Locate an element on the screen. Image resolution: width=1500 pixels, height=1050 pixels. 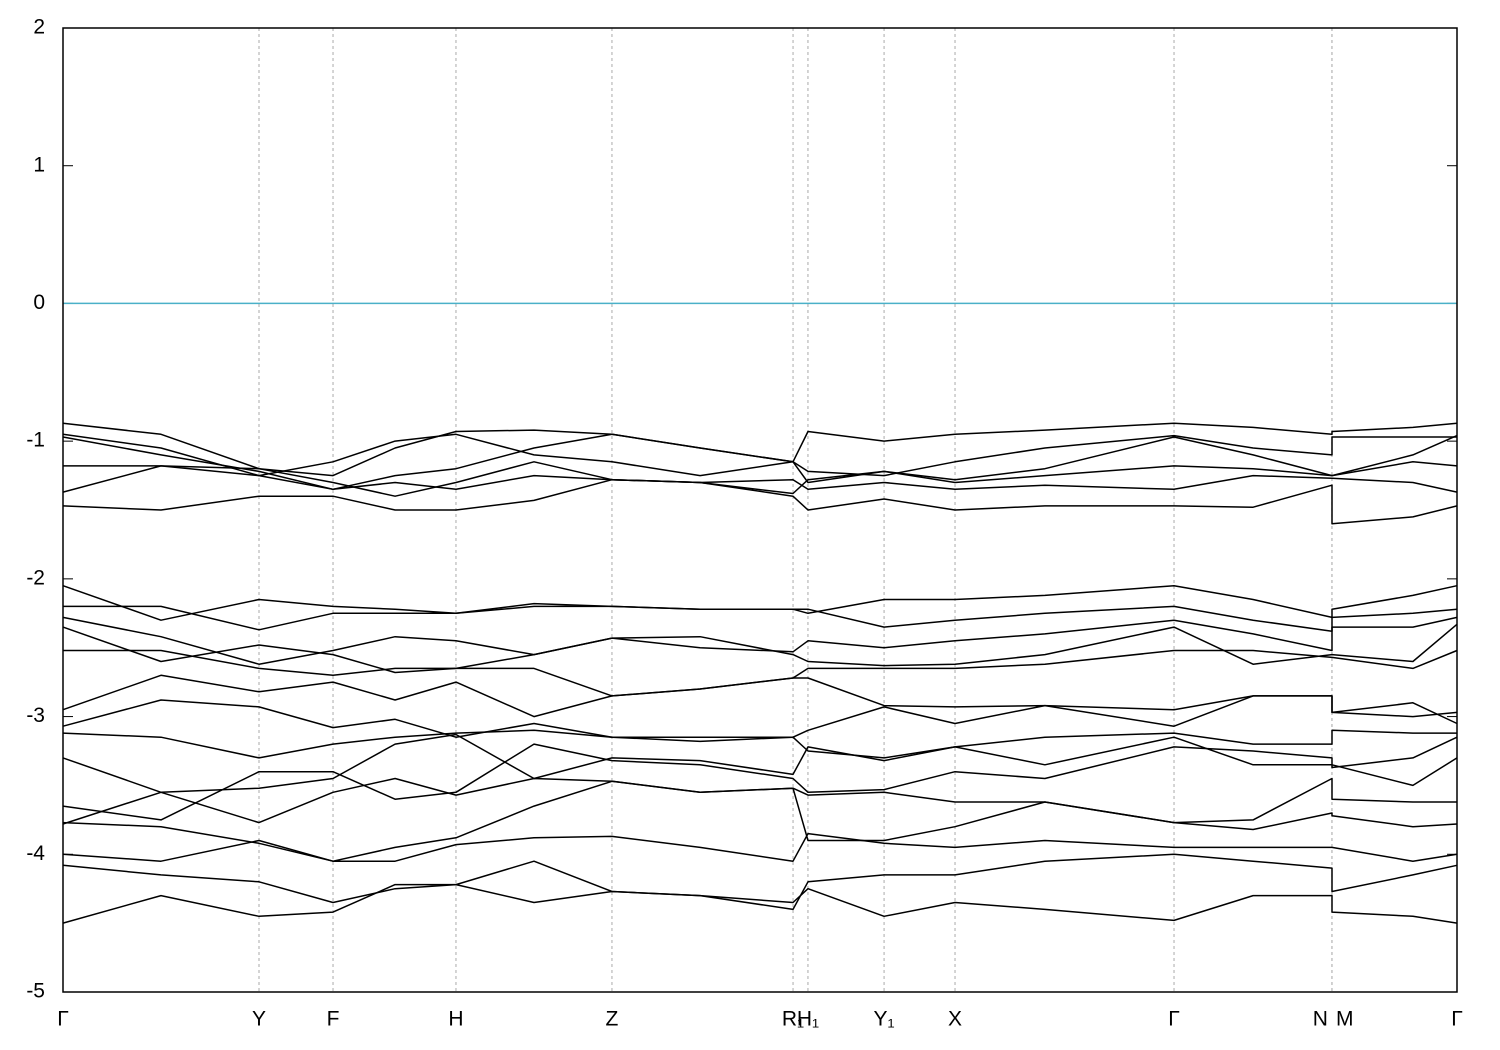
x-tick-label: H₁ is located at coordinates (808, 1019).